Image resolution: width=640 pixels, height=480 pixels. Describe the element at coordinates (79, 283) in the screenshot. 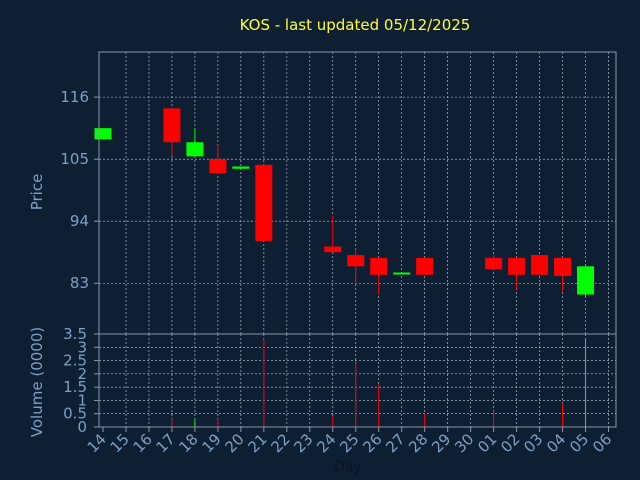

I see `price-tick-label: 83` at that location.